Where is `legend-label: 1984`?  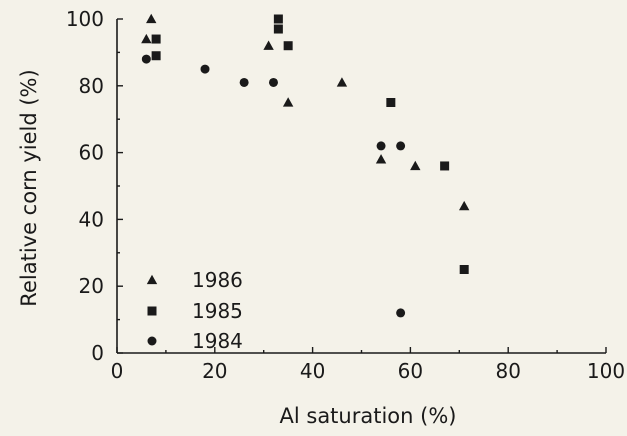
legend-label: 1984 is located at coordinates (217, 341).